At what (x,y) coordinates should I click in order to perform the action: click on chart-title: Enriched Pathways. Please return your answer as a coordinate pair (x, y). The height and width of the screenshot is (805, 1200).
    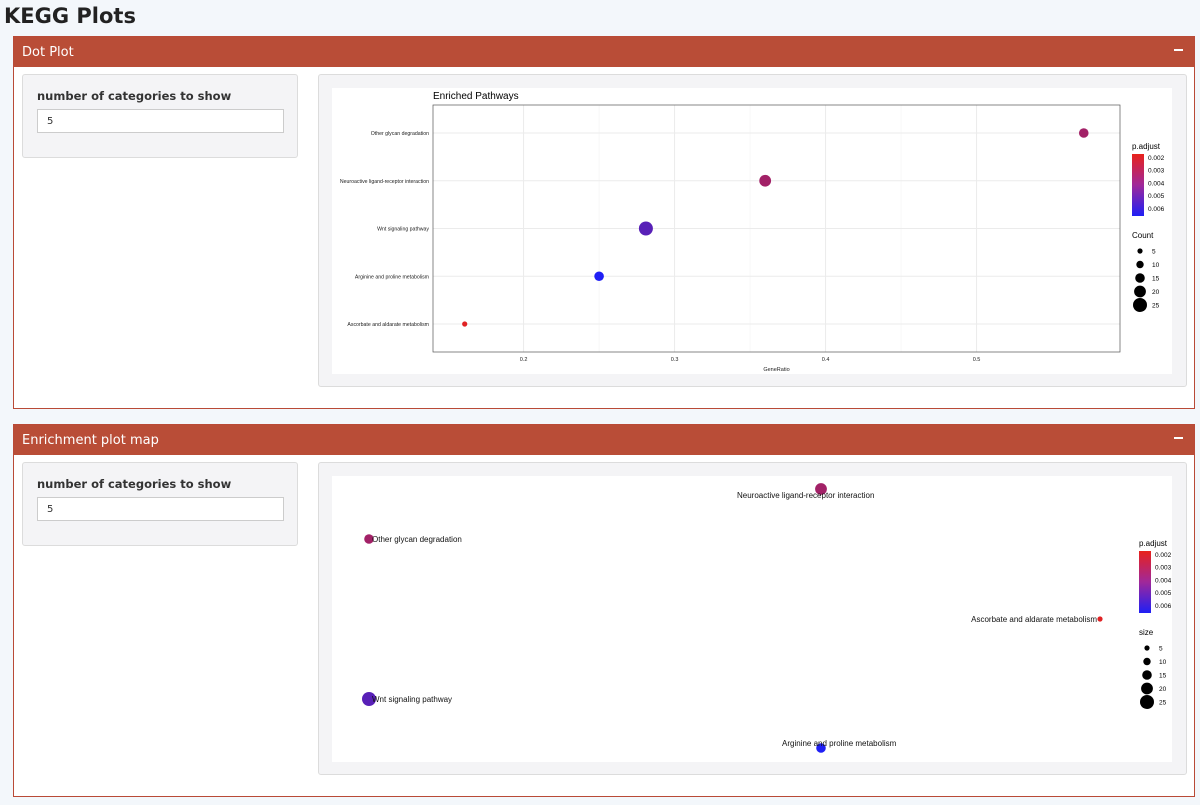
    Looking at the image, I should click on (476, 96).